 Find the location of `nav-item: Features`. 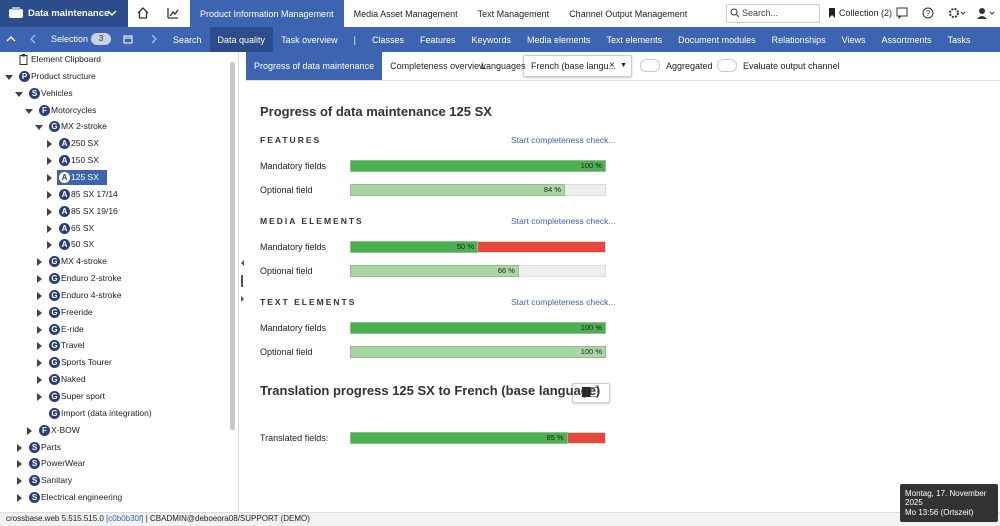

nav-item: Features is located at coordinates (437, 39).